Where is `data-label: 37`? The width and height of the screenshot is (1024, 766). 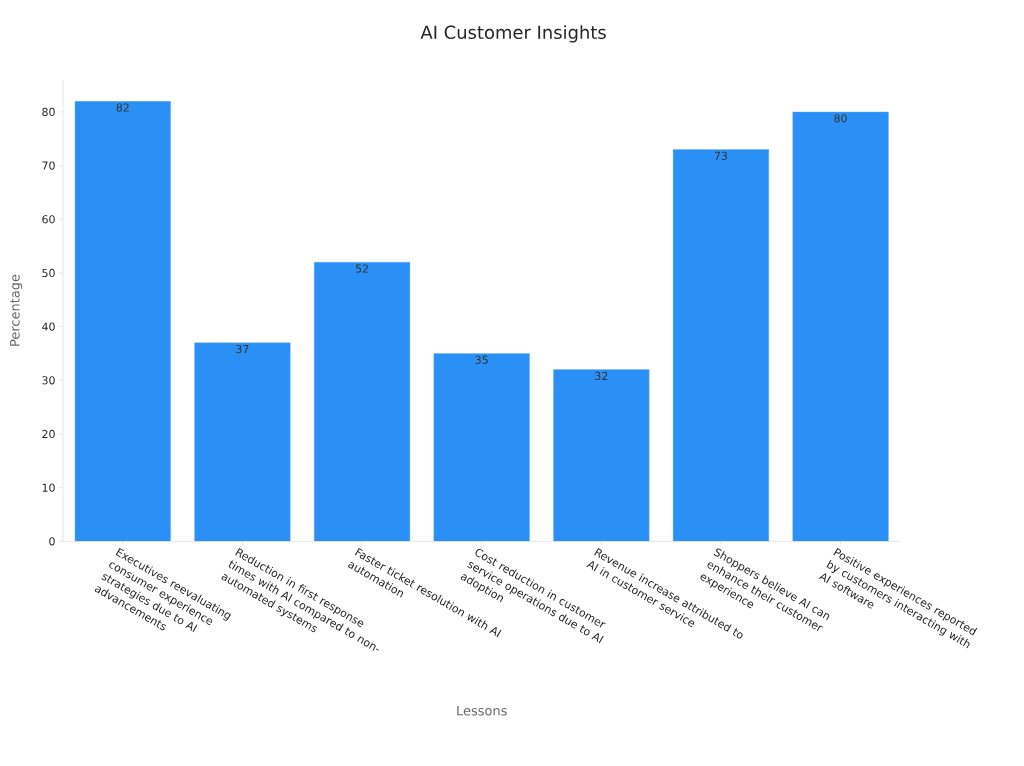 data-label: 37 is located at coordinates (242, 349).